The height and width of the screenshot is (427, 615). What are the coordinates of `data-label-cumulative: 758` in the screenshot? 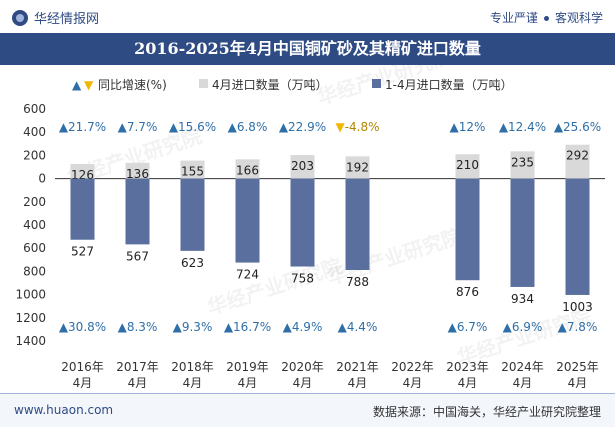 It's located at (302, 279).